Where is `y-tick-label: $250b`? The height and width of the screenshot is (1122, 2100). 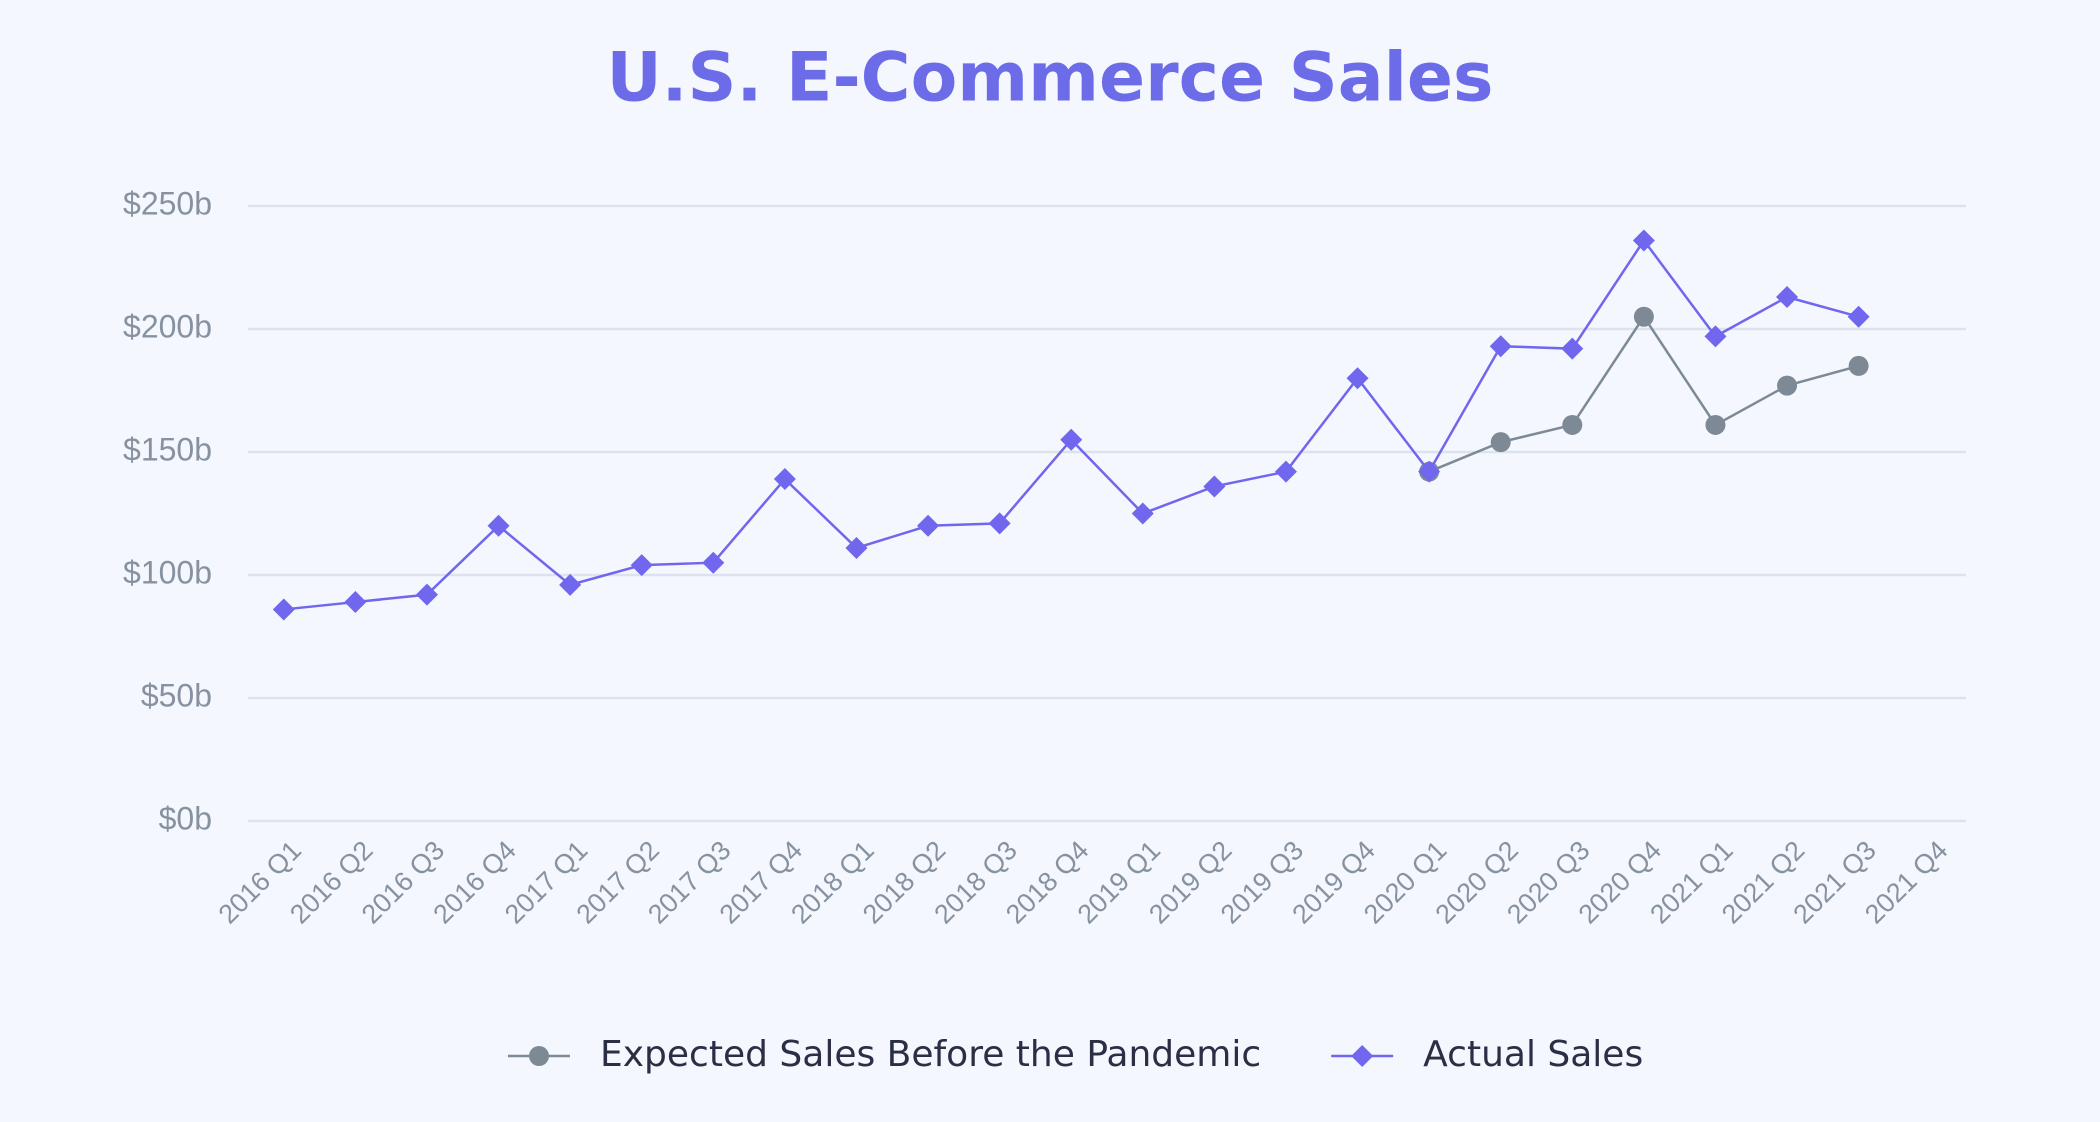
y-tick-label: $250b is located at coordinates (167, 203).